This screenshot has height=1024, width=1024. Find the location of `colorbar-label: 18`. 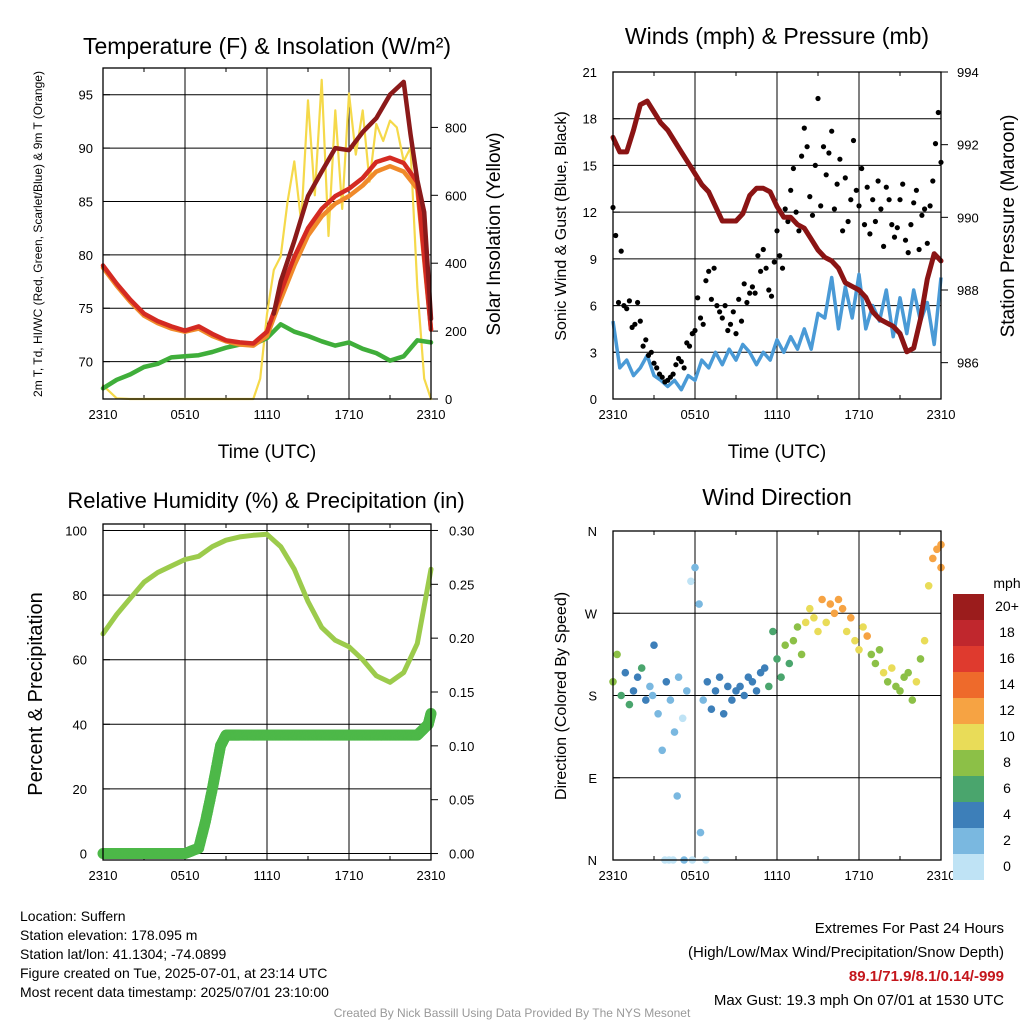

colorbar-label: 18 is located at coordinates (1007, 632).